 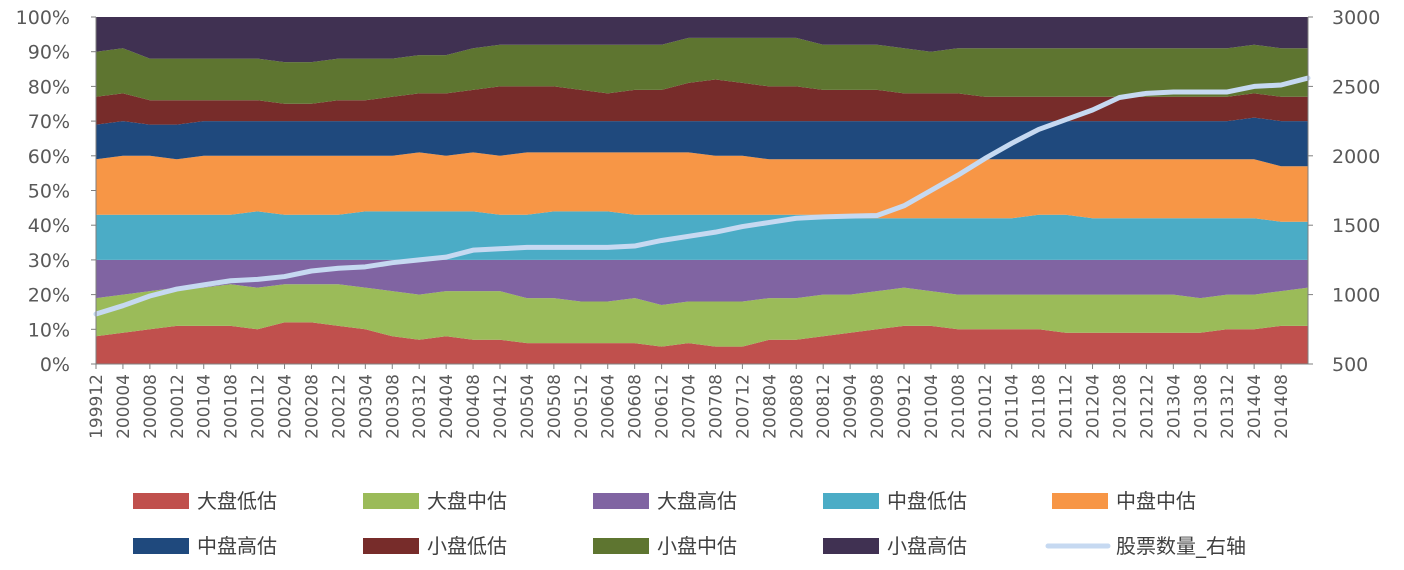 What do you see at coordinates (151, 406) in the screenshot?
I see `x-tick-label: 200008` at bounding box center [151, 406].